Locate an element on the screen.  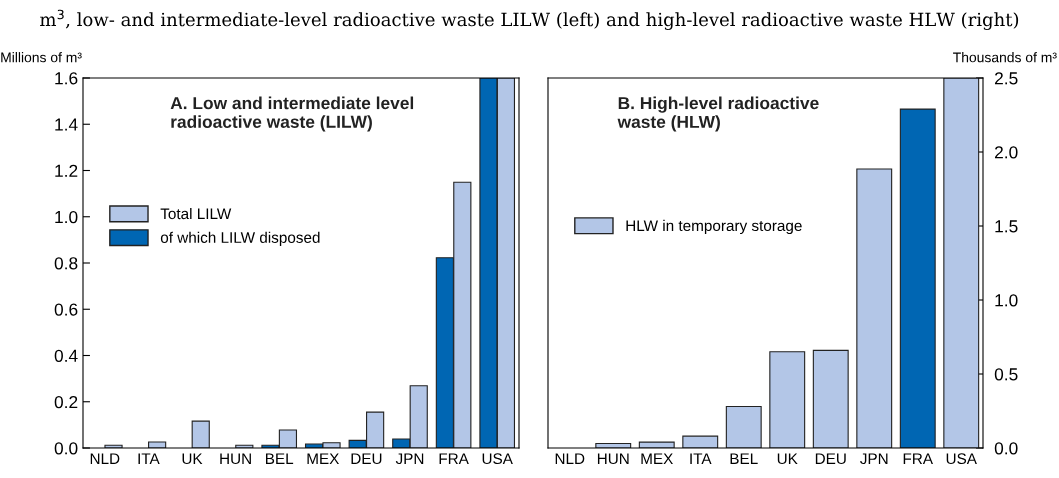
y-tick-label: 1.6 is located at coordinates (66, 78).